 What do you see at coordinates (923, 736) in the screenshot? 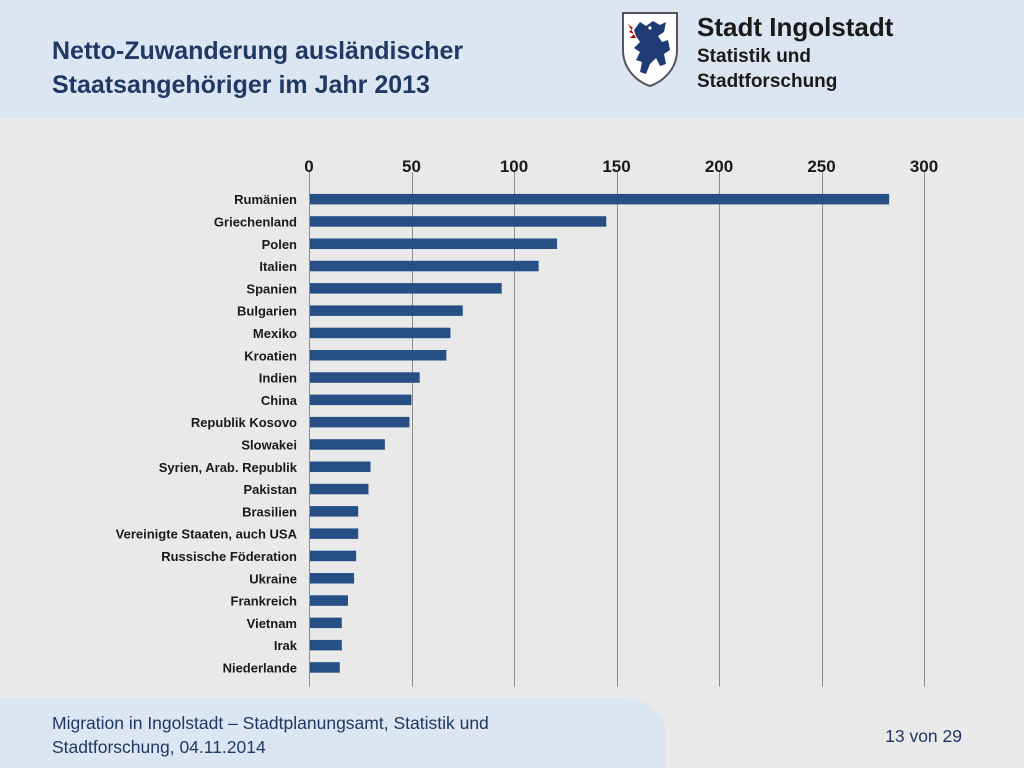
I see `page-number: 13 von 29` at bounding box center [923, 736].